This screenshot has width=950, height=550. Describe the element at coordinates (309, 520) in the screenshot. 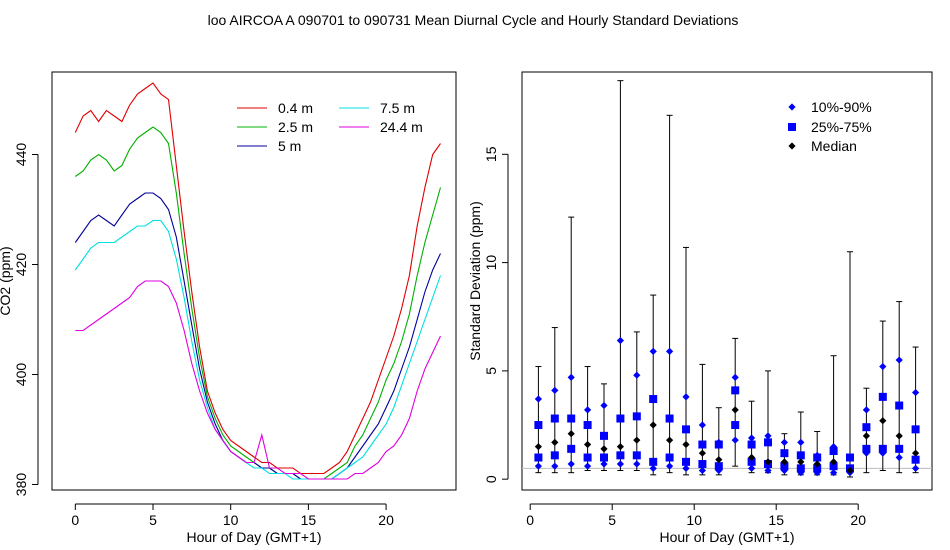

I see `left-x-tick-label: 15` at that location.